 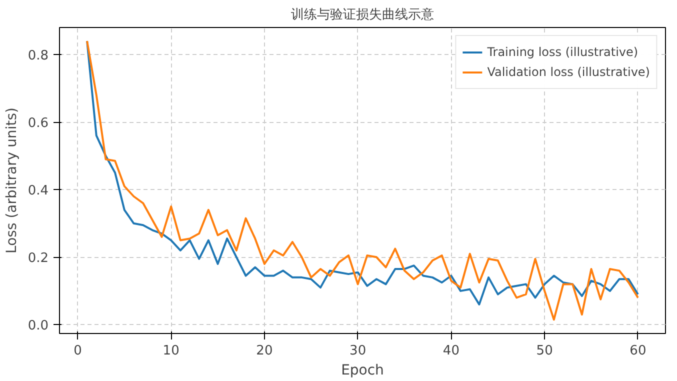 What do you see at coordinates (12, 181) in the screenshot?
I see `y-axis-title: Loss (arbitrary units)` at bounding box center [12, 181].